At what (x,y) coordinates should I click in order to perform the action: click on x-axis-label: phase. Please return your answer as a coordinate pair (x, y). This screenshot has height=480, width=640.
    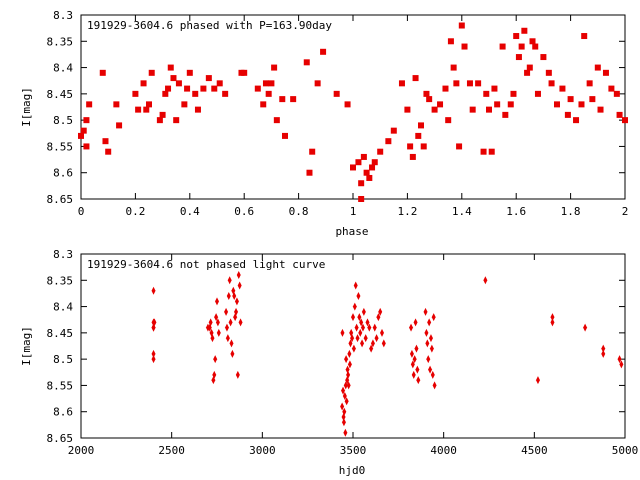
    Looking at the image, I should click on (351, 231).